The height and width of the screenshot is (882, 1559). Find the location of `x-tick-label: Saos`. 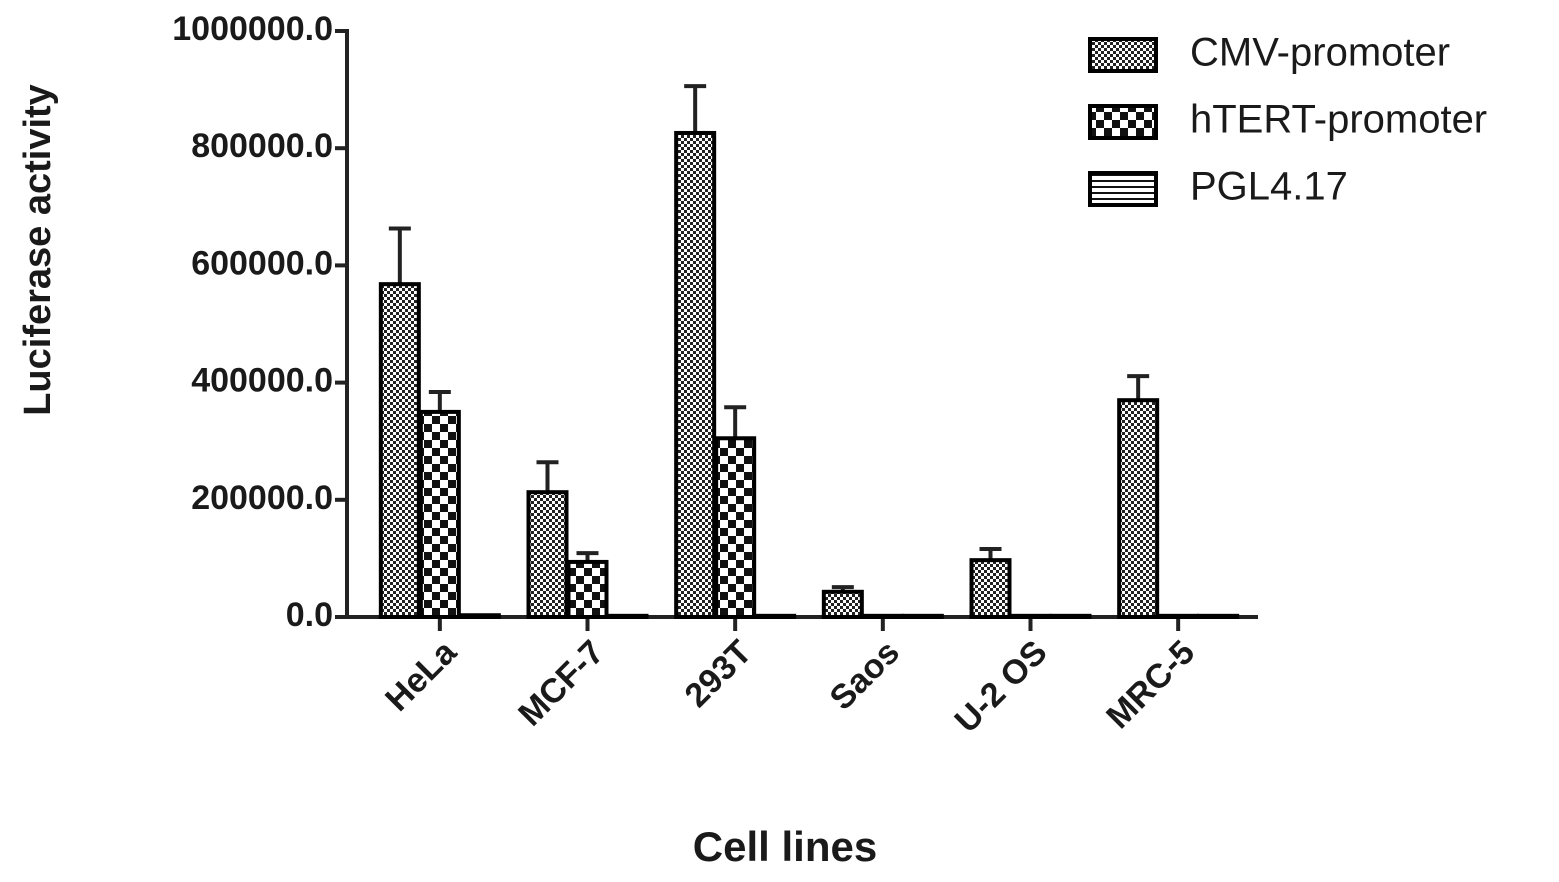

x-tick-label: Saos is located at coordinates (865, 675).